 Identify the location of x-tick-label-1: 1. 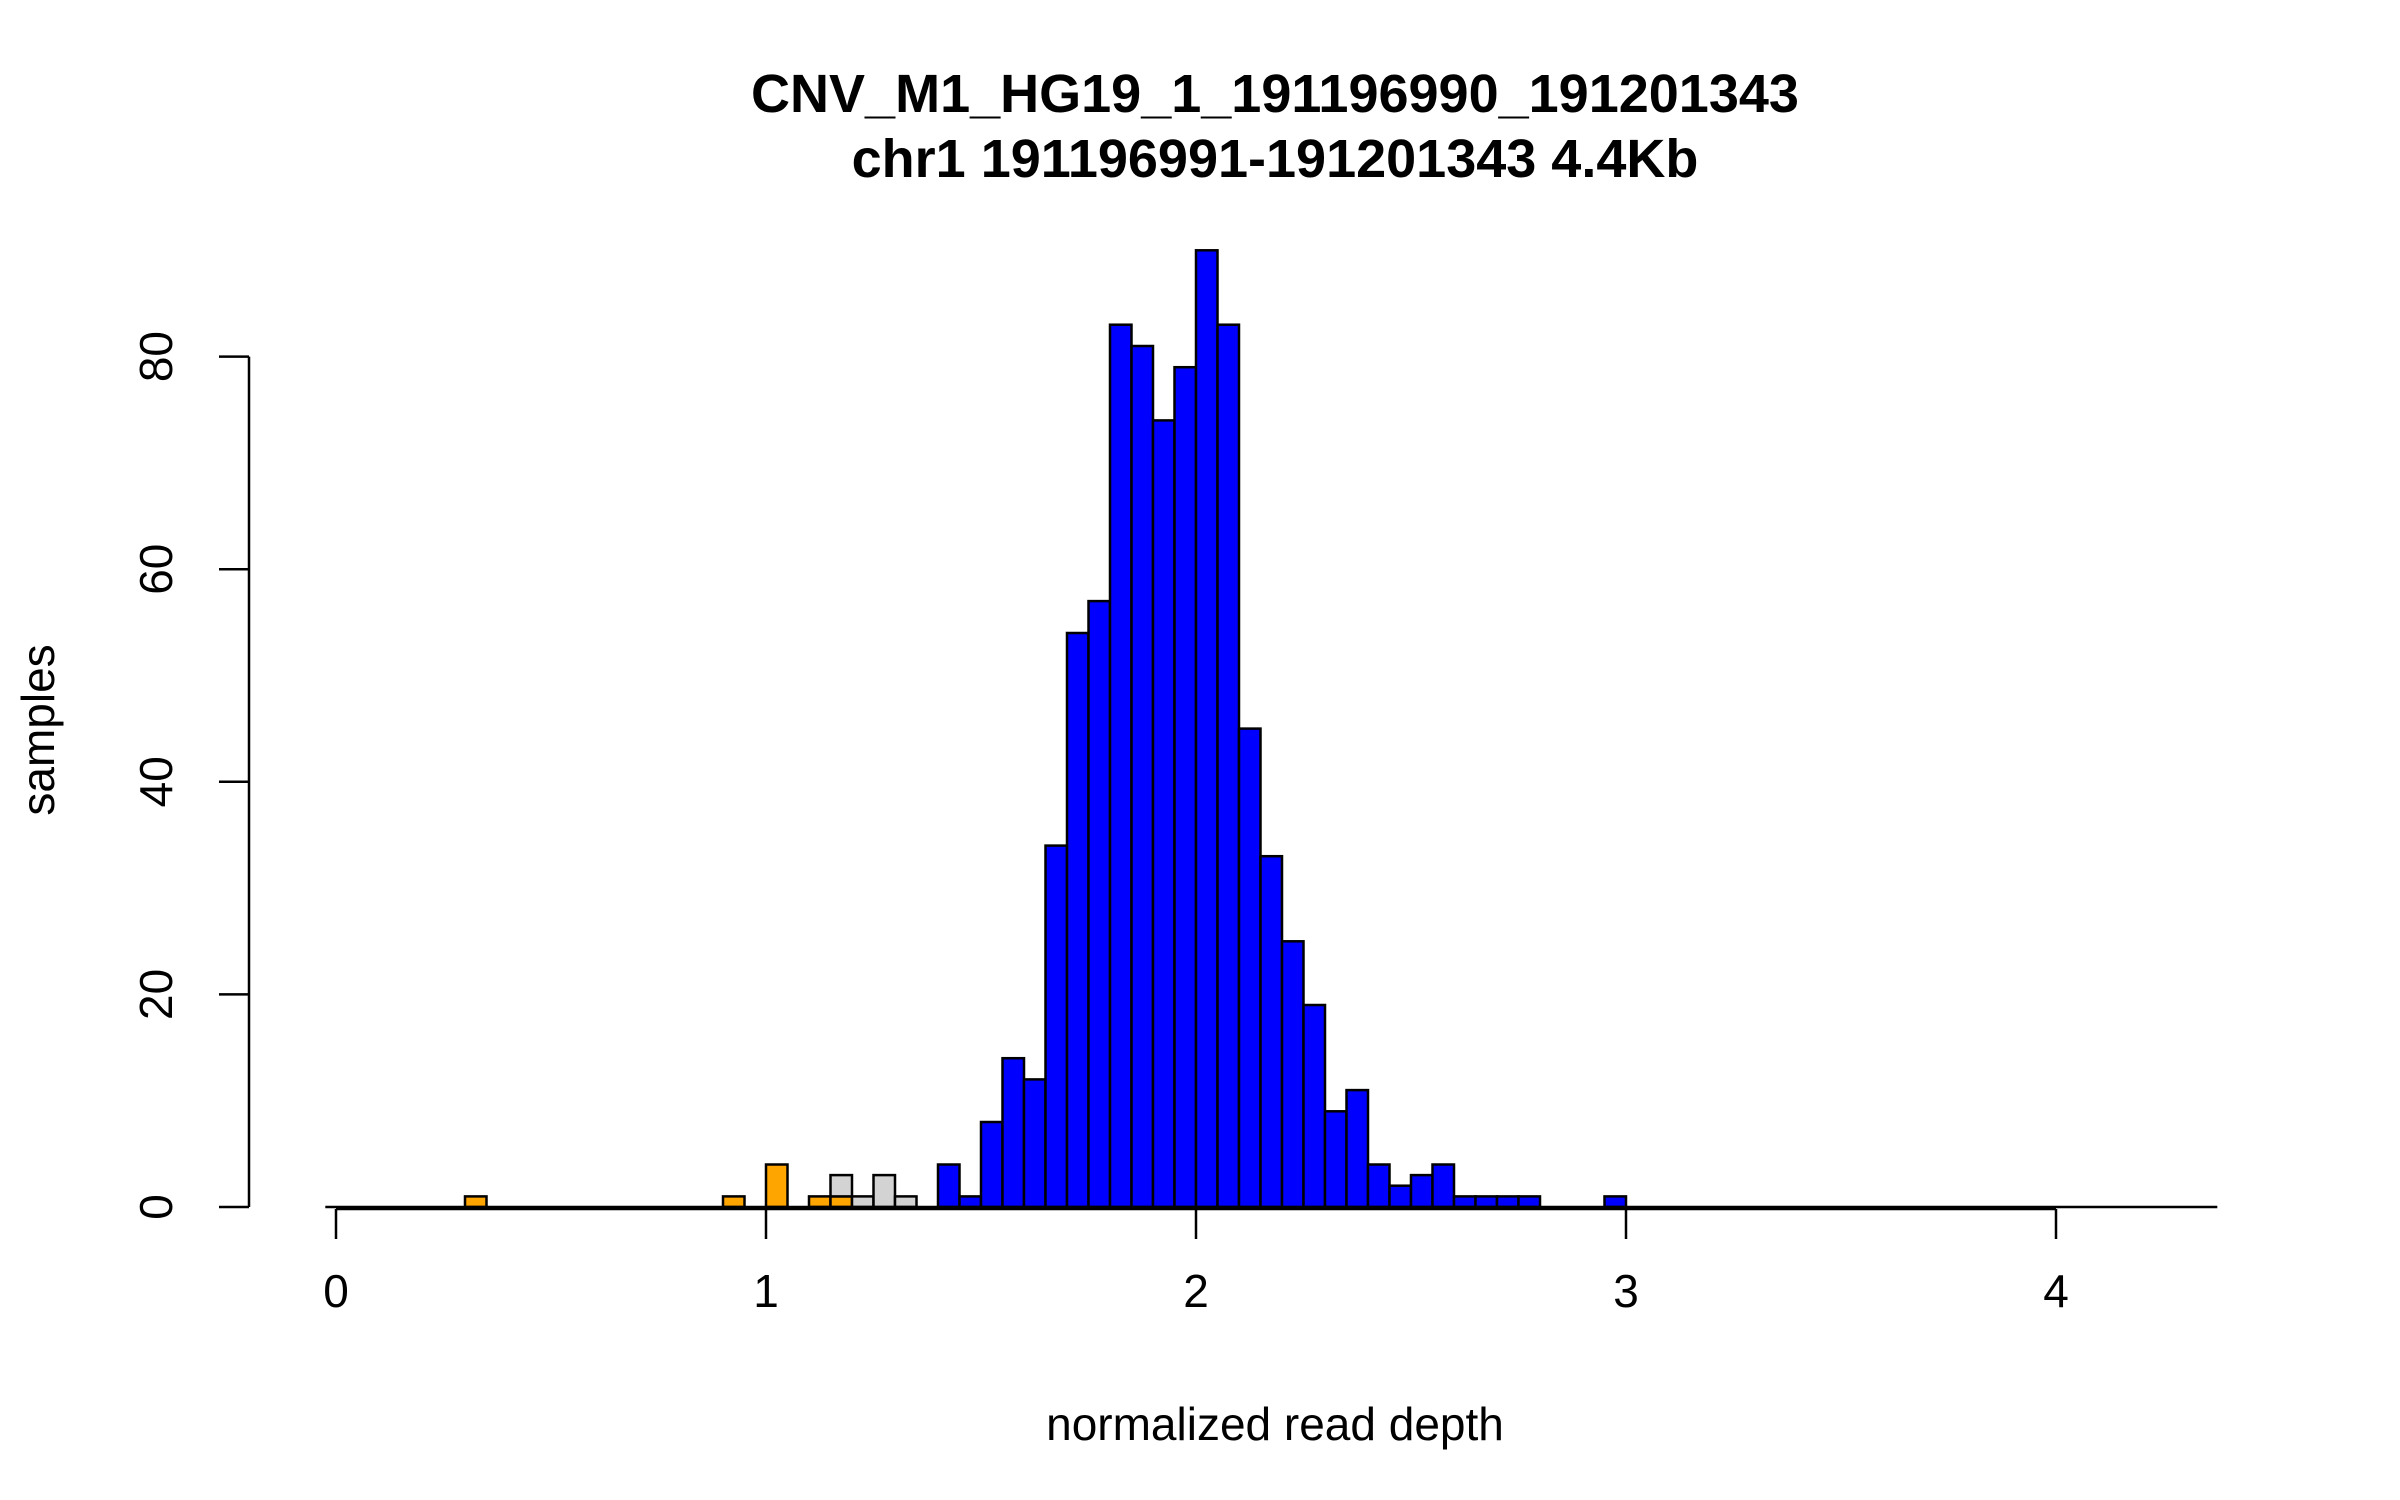
(766, 1291).